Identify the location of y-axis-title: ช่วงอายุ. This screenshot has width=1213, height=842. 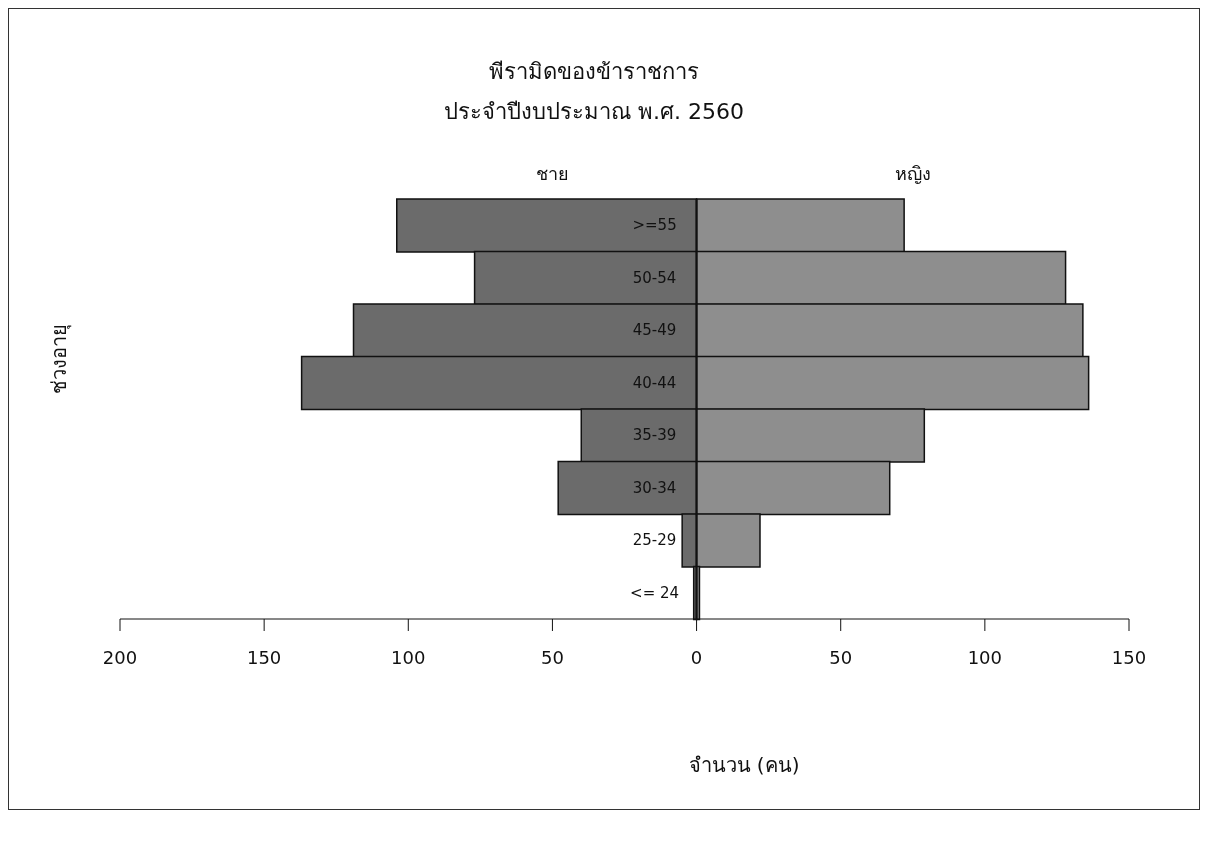
(59, 359).